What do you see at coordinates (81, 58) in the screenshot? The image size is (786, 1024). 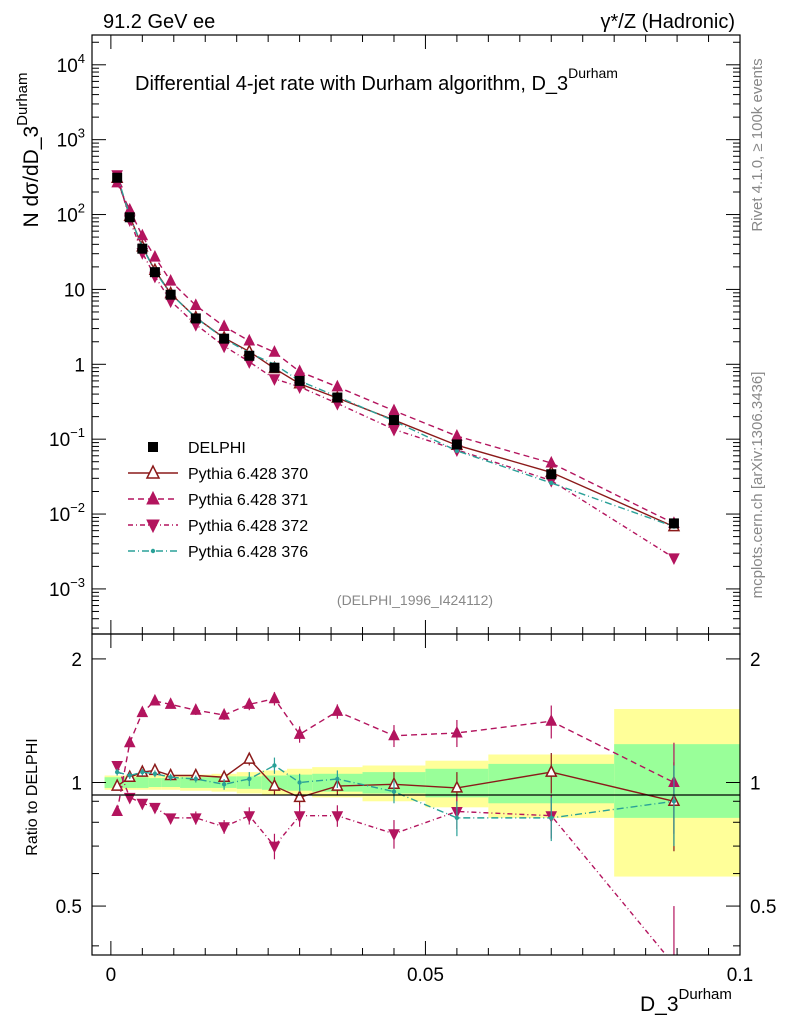 I see `y-tick-label-exp-7: 4` at bounding box center [81, 58].